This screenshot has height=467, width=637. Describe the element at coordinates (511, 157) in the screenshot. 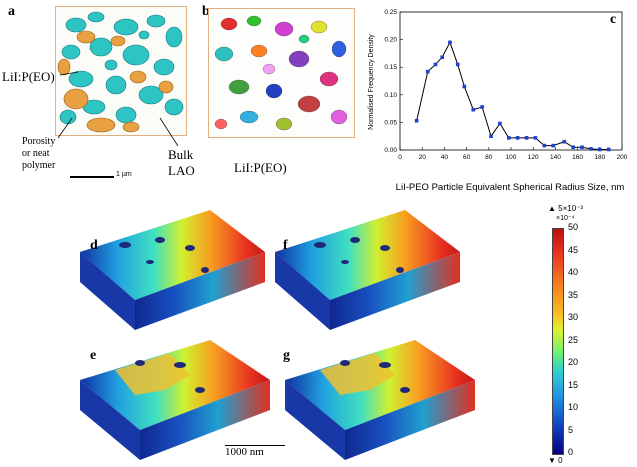

I see `x-tick-label: 100` at that location.